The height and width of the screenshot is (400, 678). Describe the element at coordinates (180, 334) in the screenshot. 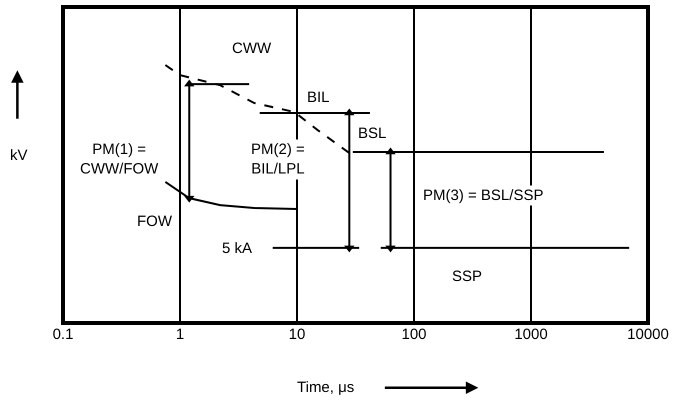

I see `x-tick-label: 1` at that location.